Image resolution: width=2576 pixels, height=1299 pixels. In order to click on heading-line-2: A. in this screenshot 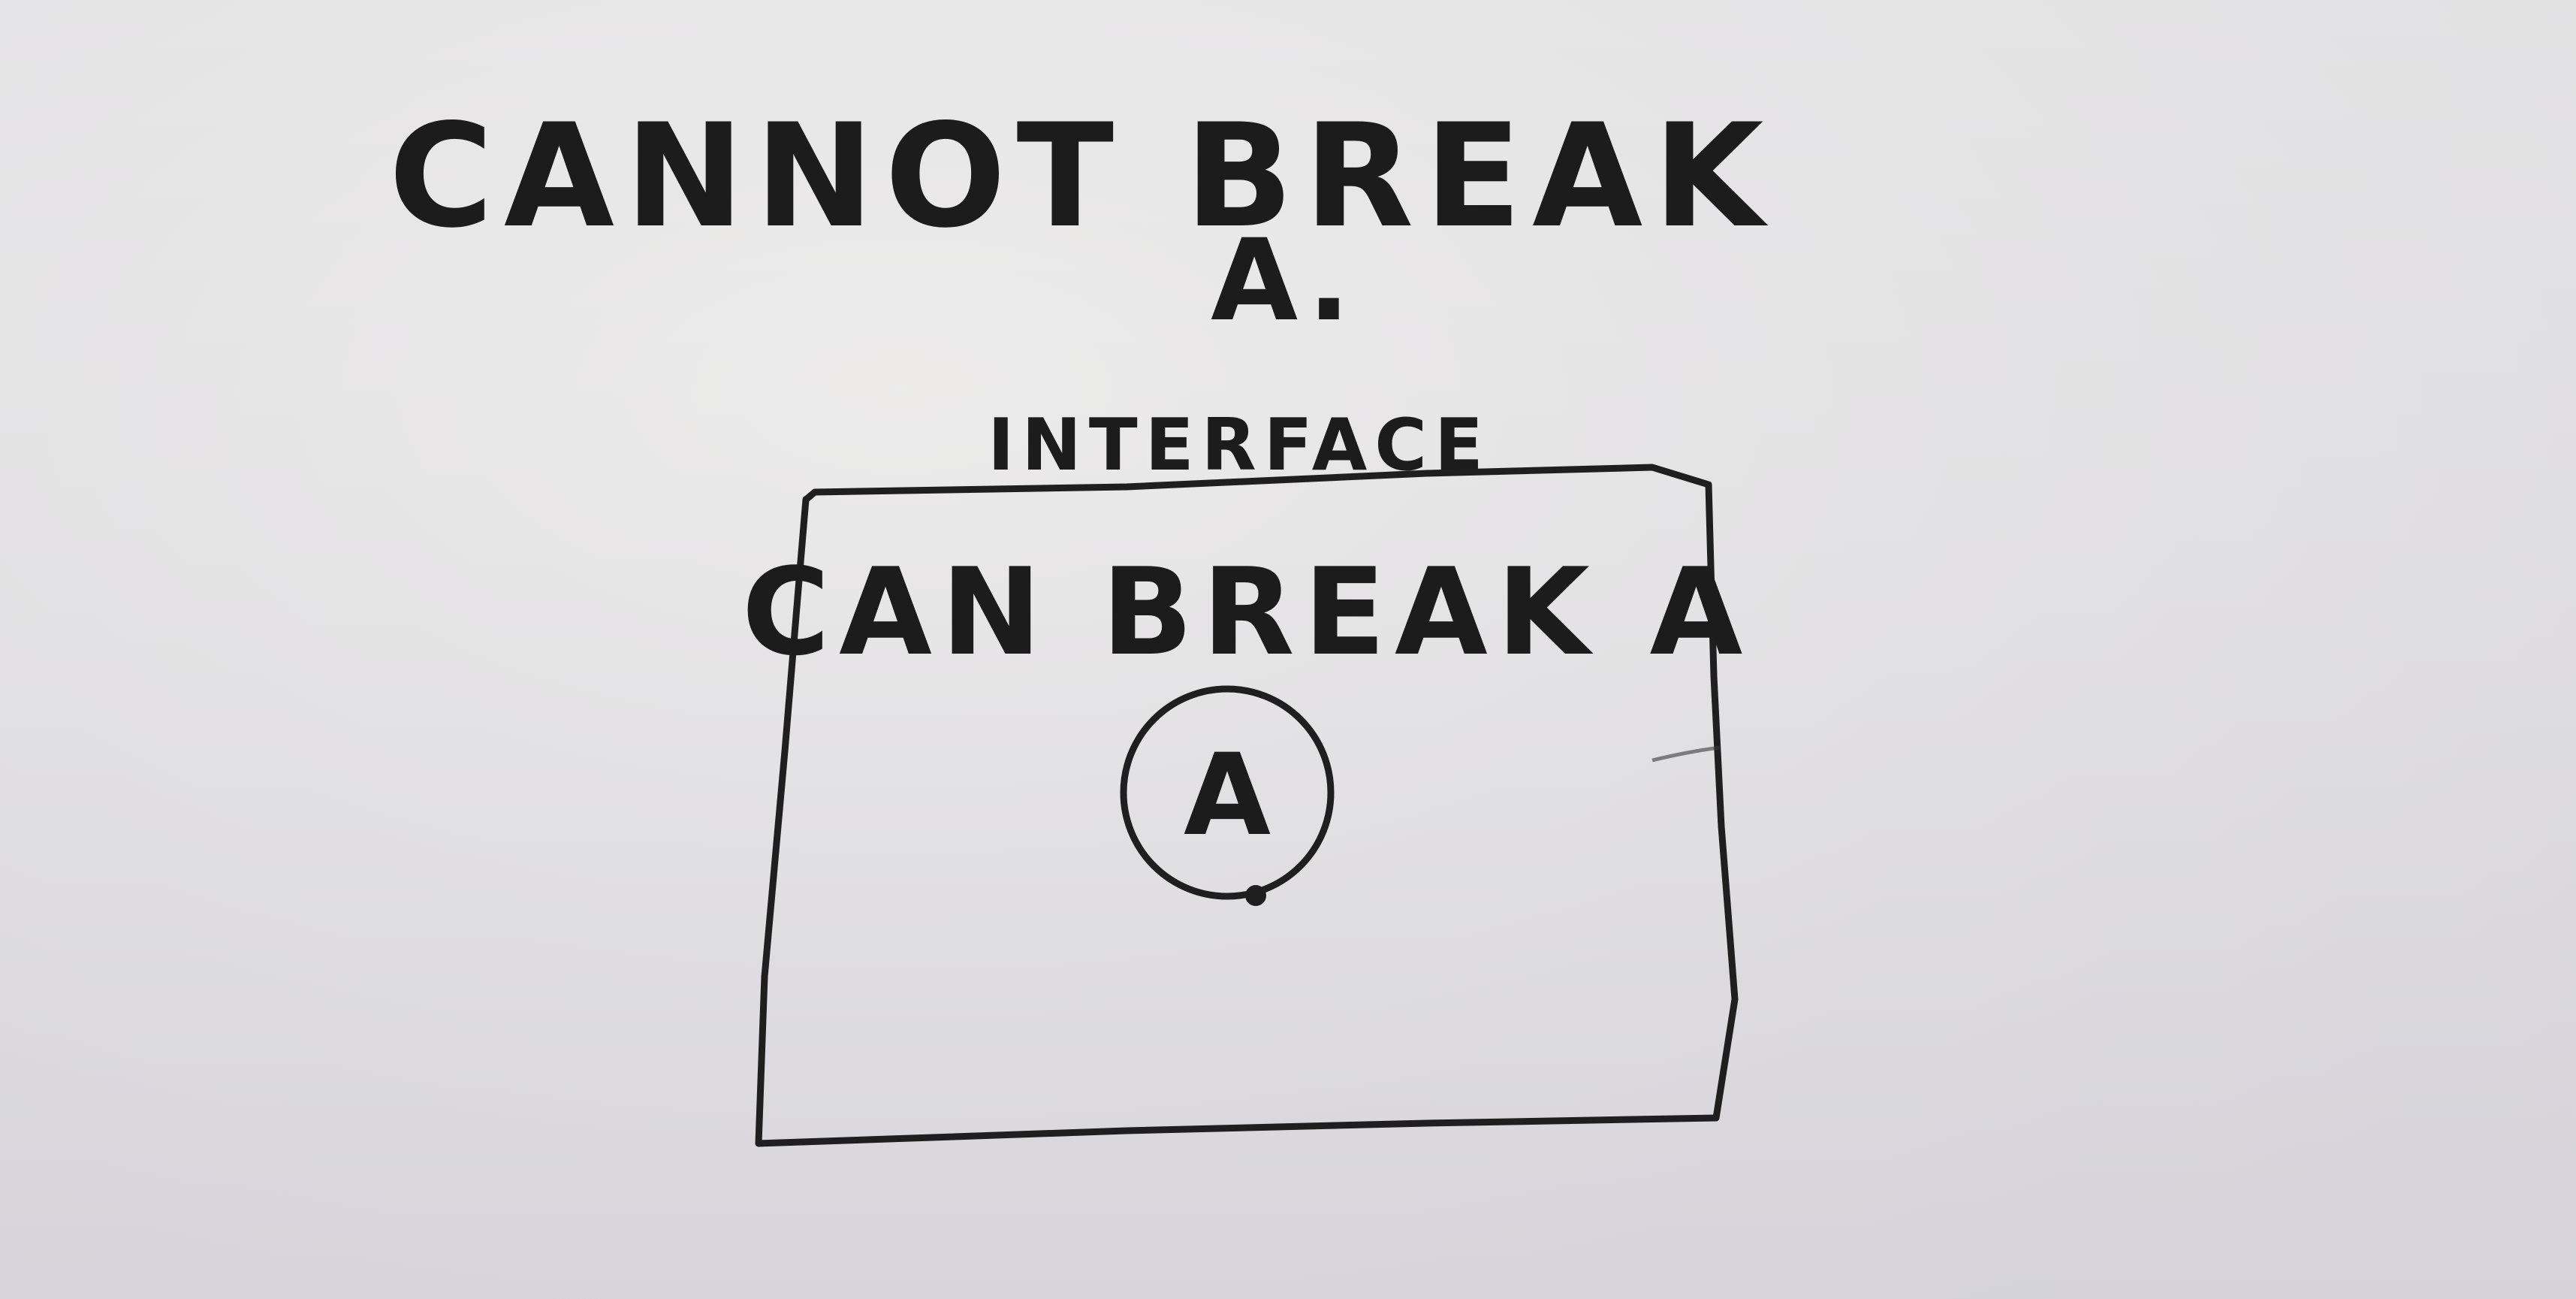, I will do `click(1284, 281)`.